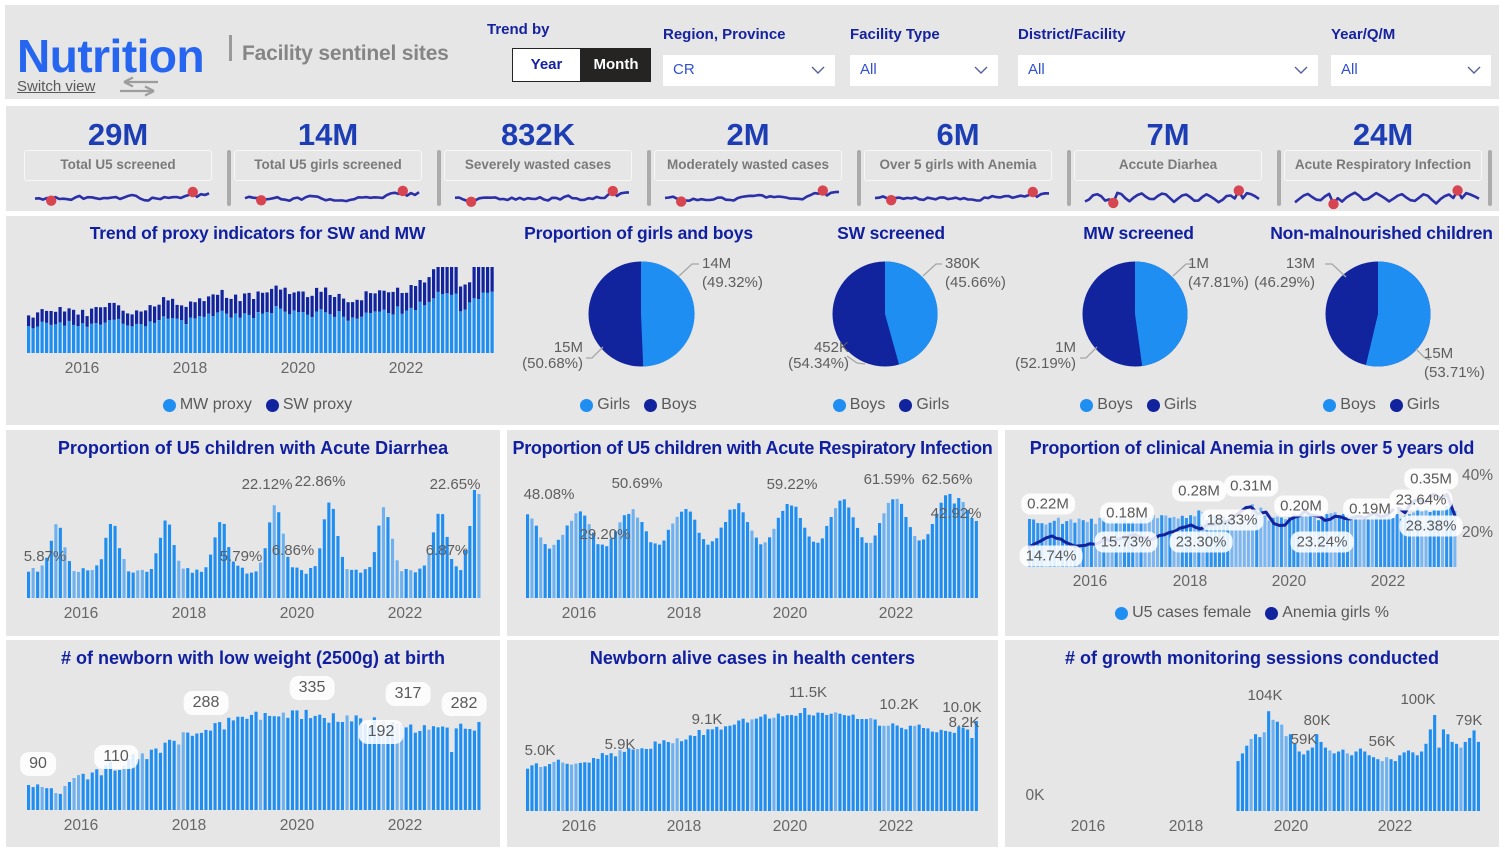  I want to click on svg-text: 79K, so click(1469, 720).